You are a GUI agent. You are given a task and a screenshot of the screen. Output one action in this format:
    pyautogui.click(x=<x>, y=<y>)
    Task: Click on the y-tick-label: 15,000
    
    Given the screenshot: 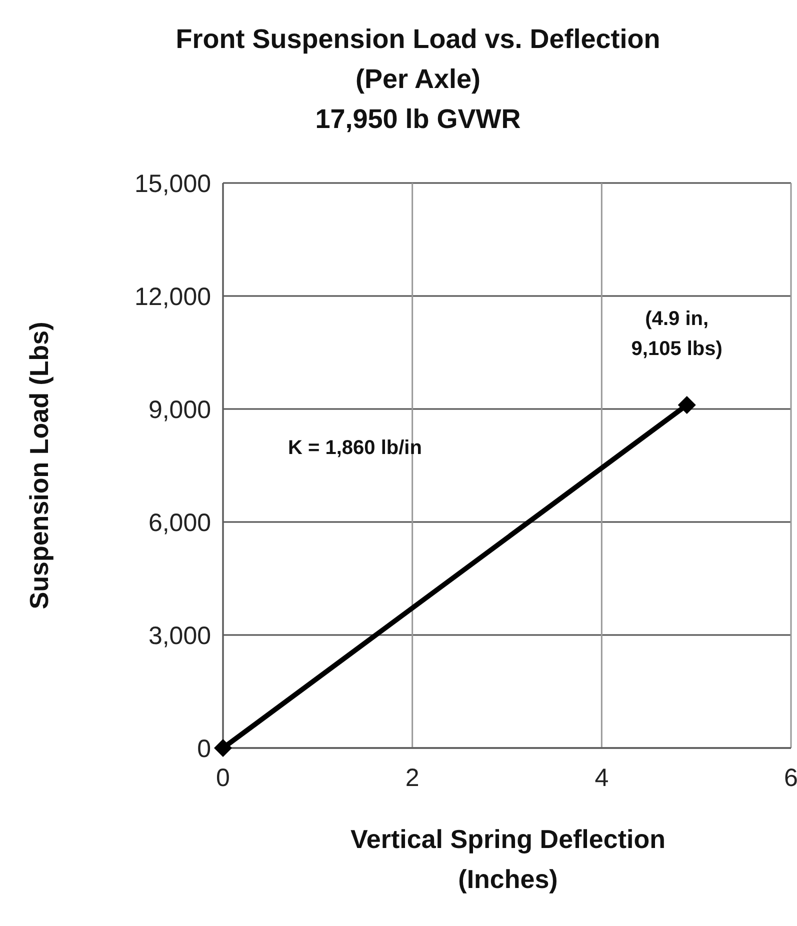 What is the action you would take?
    pyautogui.click(x=172, y=184)
    